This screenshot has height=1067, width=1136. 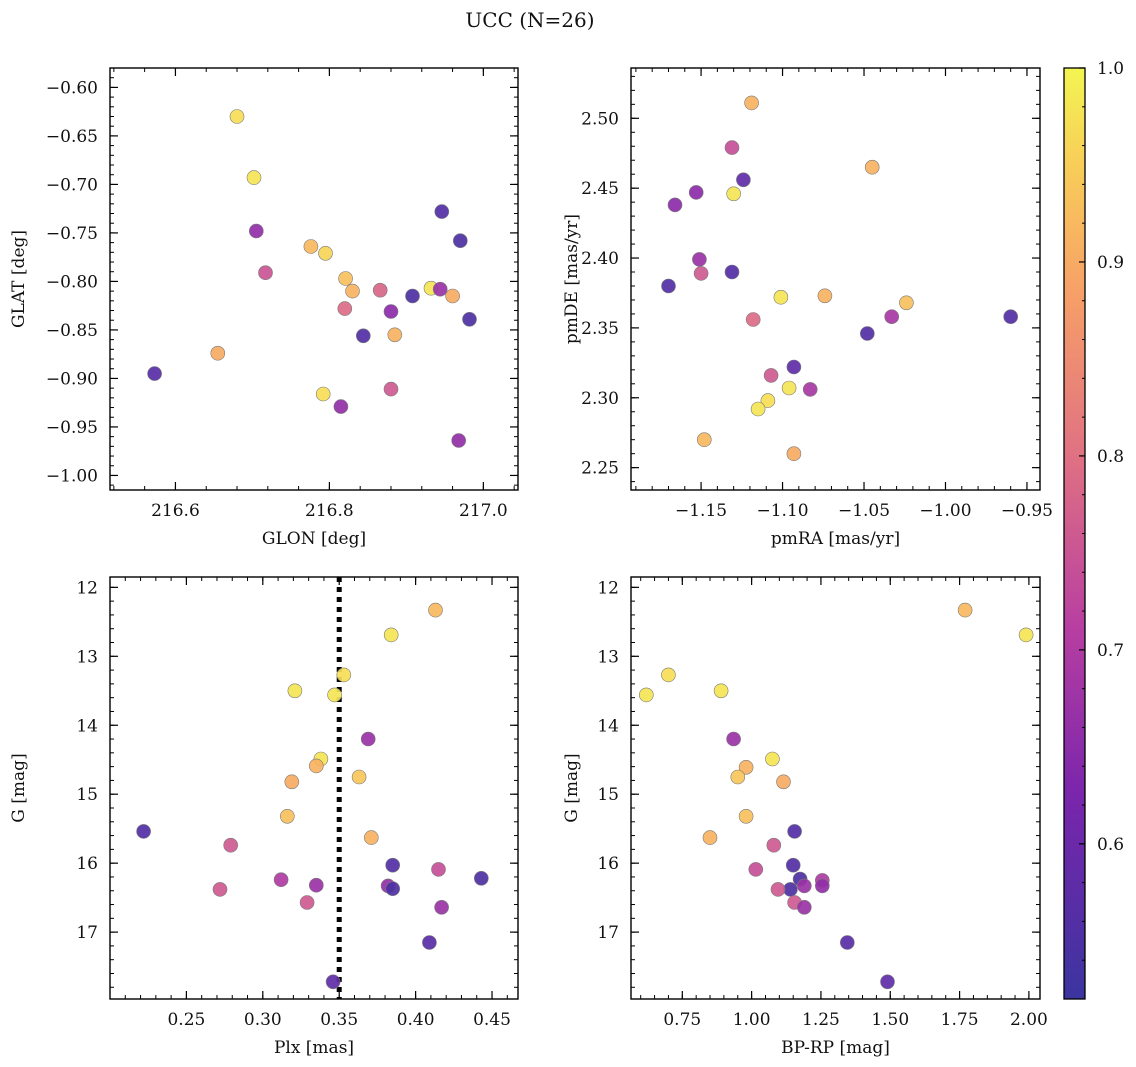 What do you see at coordinates (492, 1020) in the screenshot?
I see `x-tick-label: 0.45` at bounding box center [492, 1020].